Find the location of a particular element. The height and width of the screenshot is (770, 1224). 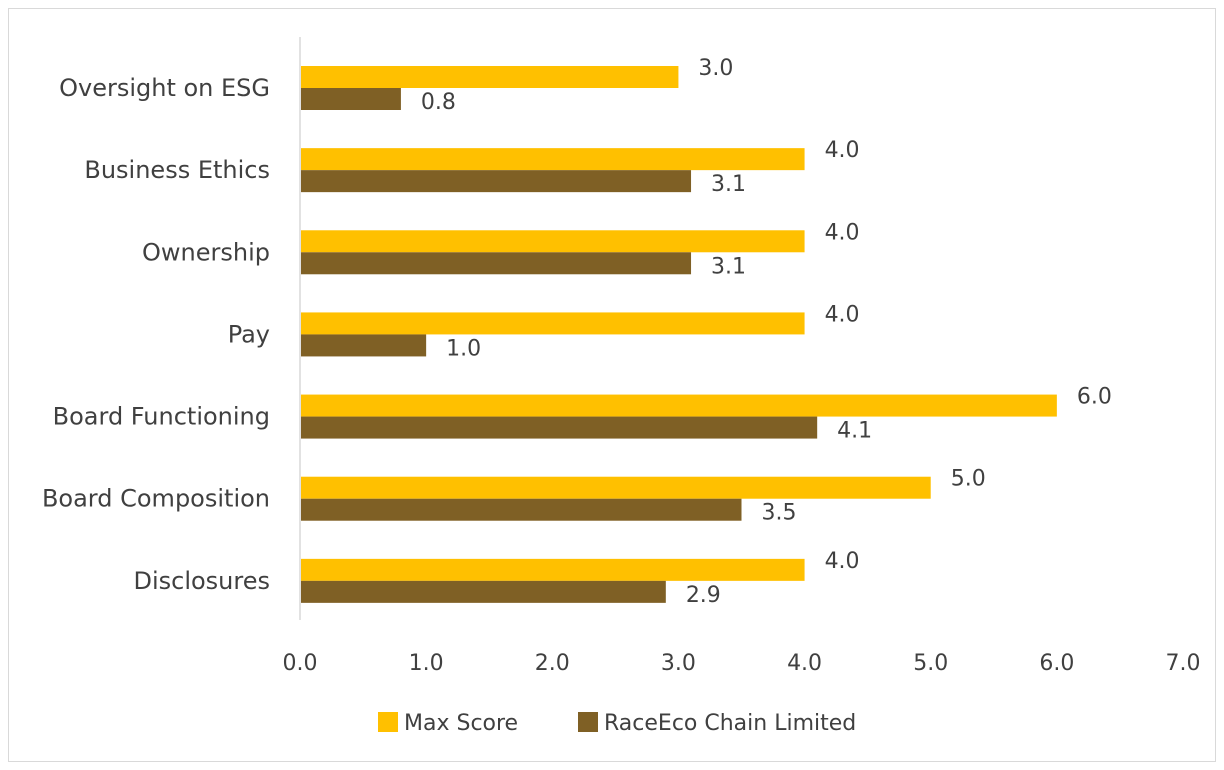

category-label: Ownership is located at coordinates (206, 252).